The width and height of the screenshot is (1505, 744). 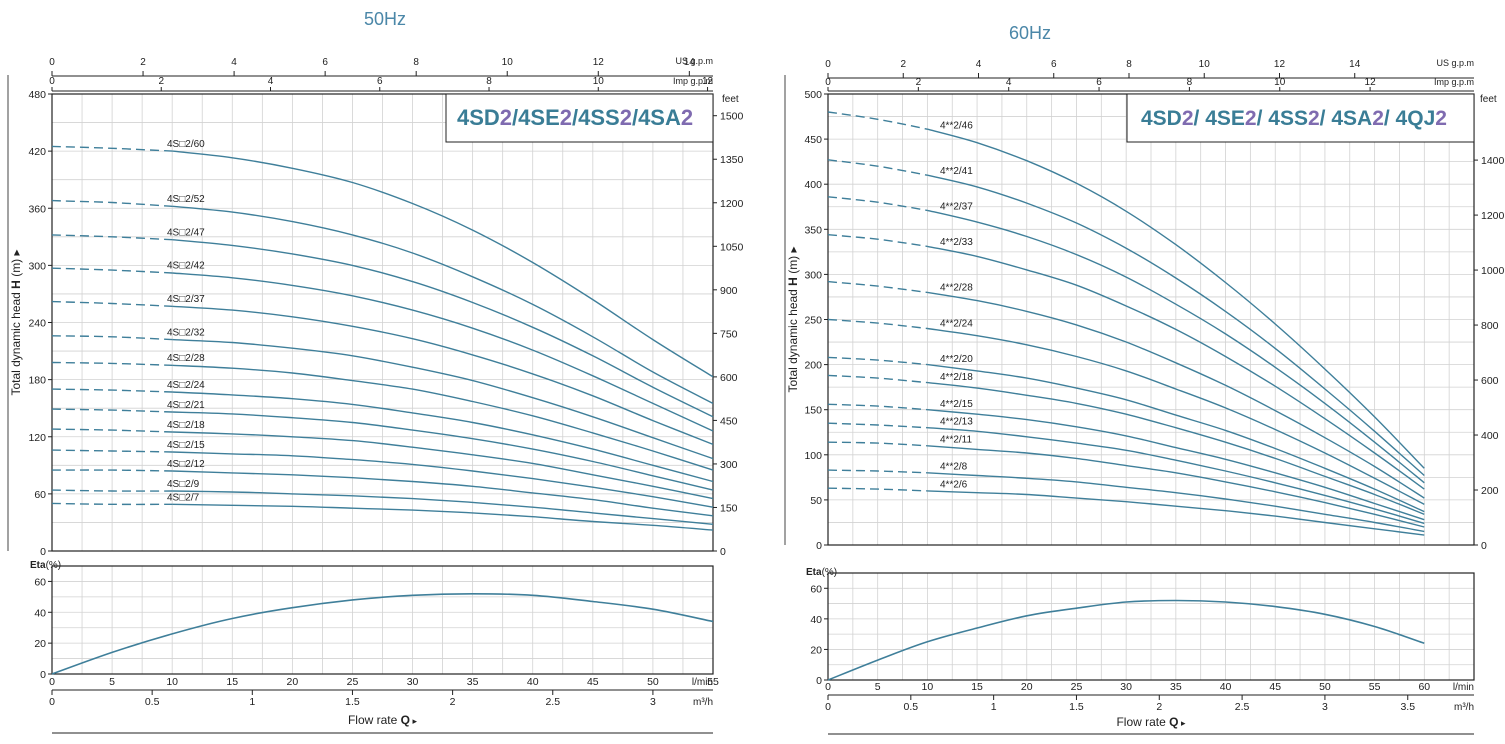 I want to click on curve-4S□2/12, so click(x=443, y=493).